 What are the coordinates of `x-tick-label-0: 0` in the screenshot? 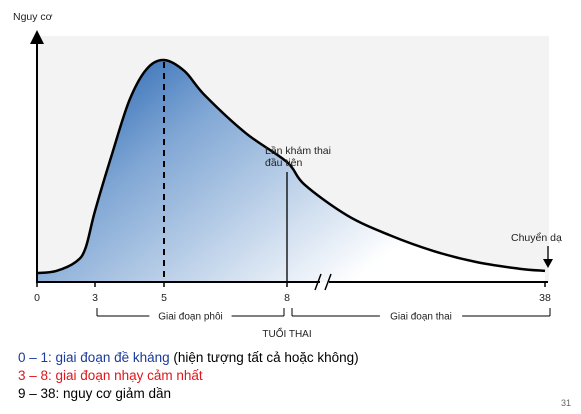 It's located at (37, 298).